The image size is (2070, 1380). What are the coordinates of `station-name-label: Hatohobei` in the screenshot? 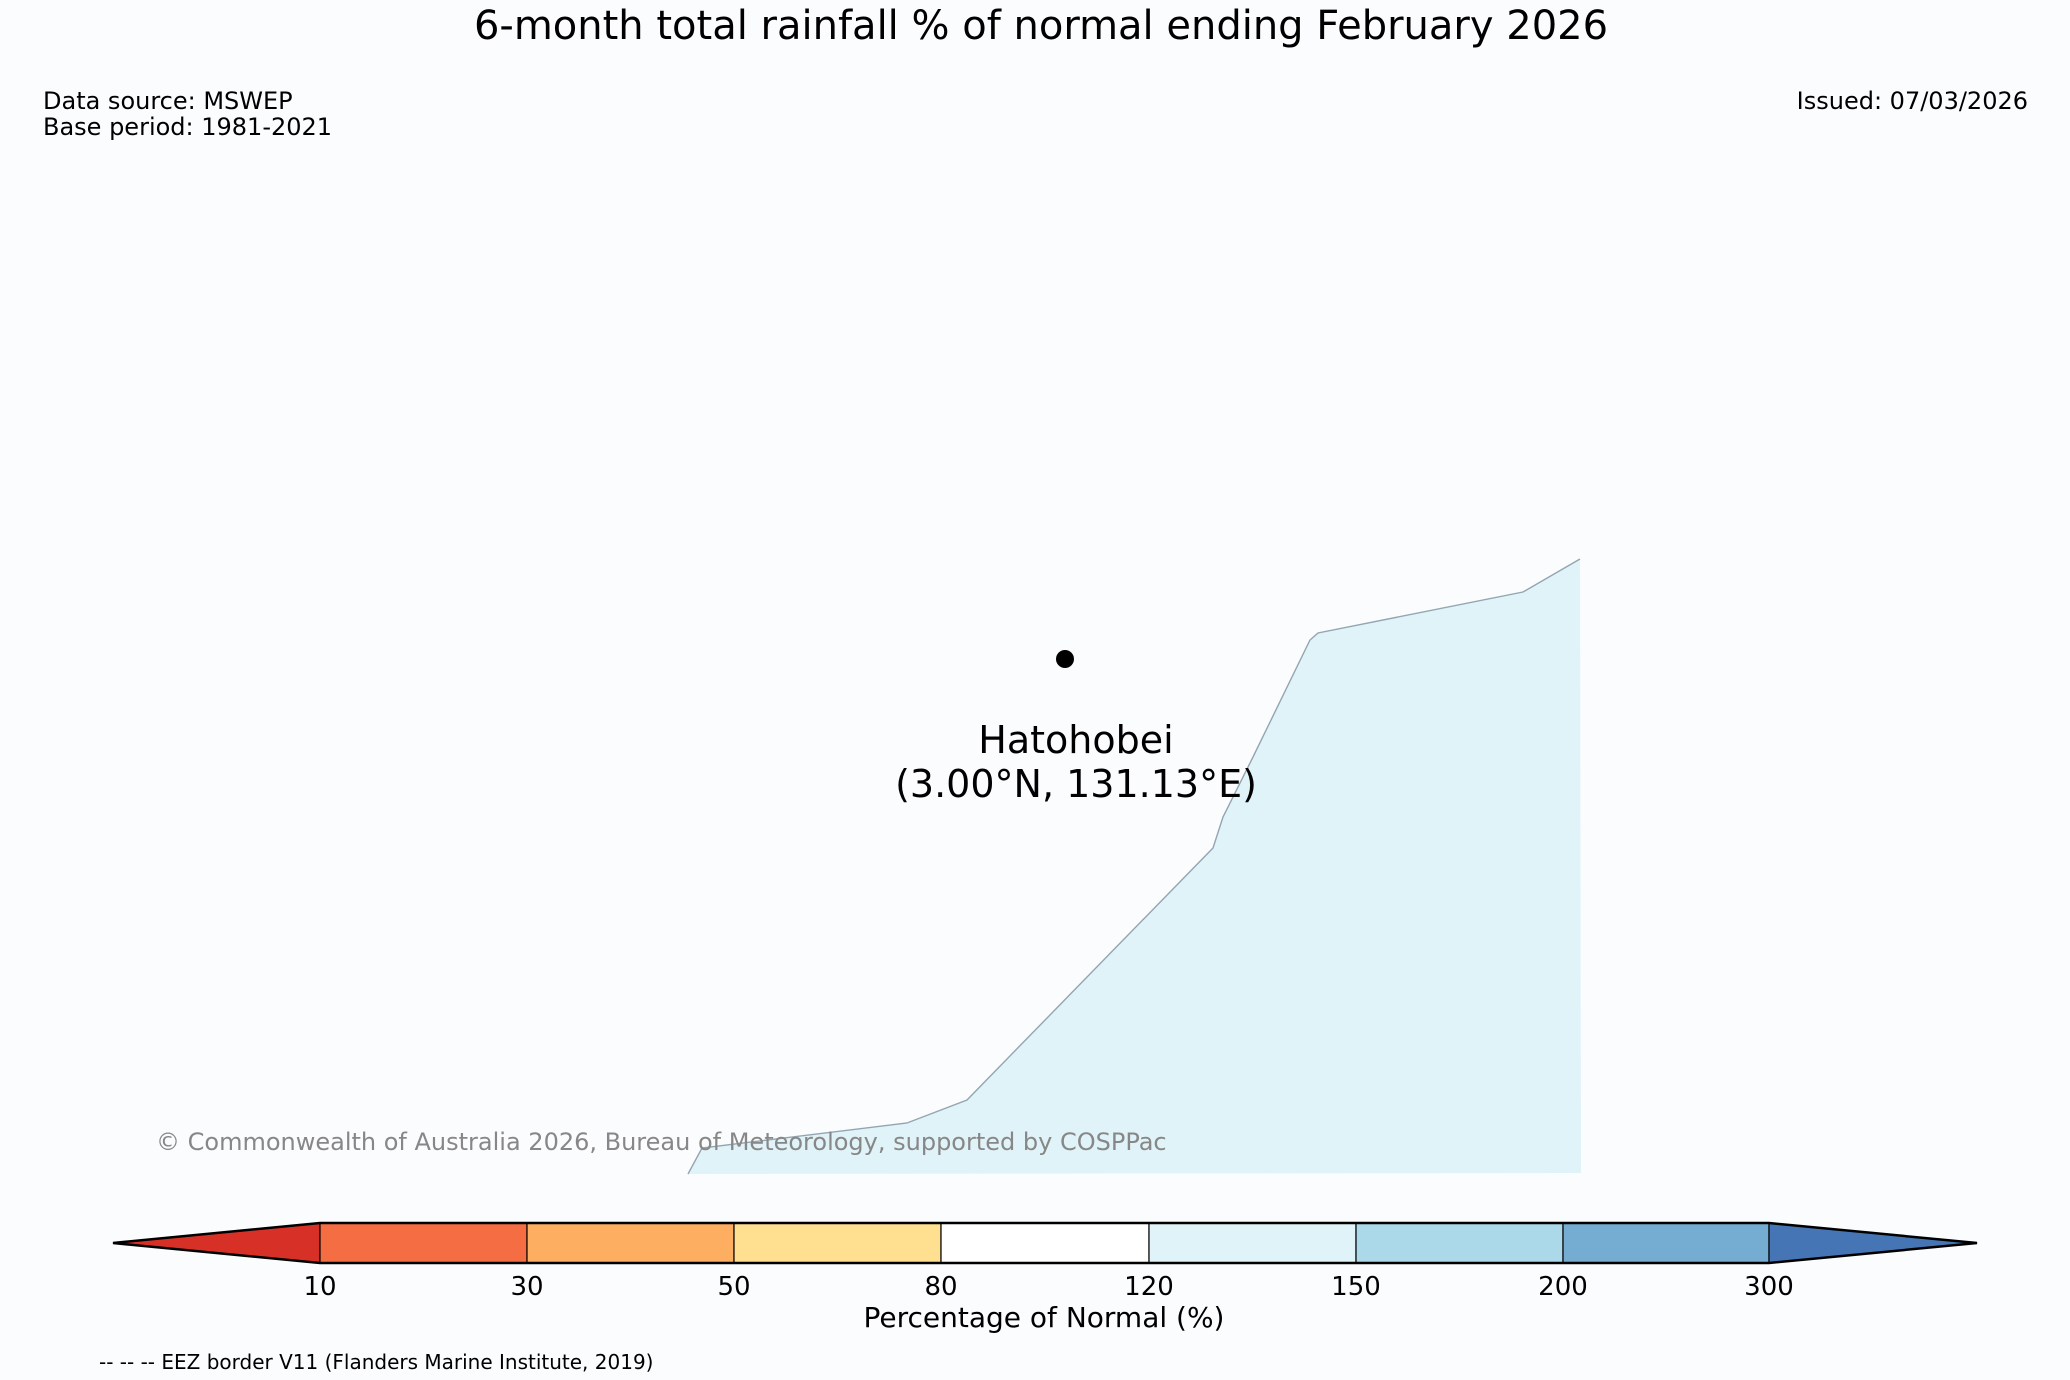 It's located at (1076, 740).